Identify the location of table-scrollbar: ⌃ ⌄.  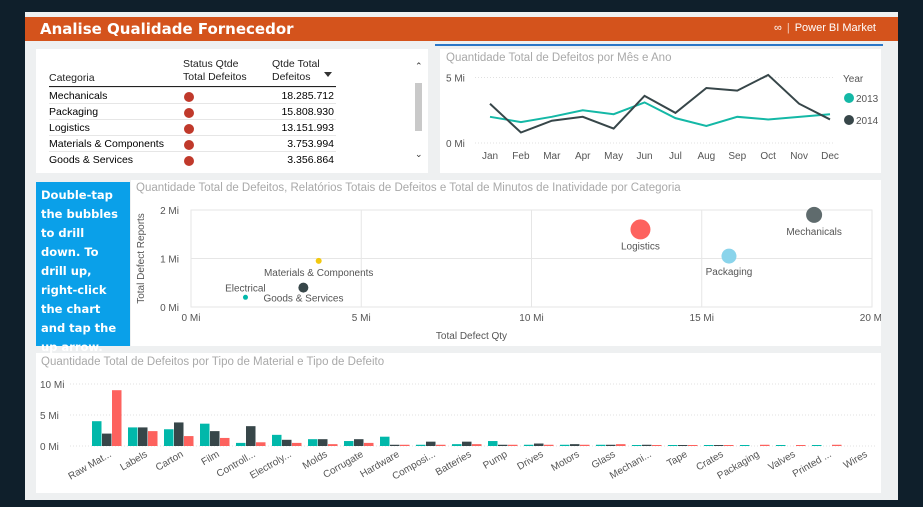
(418, 111).